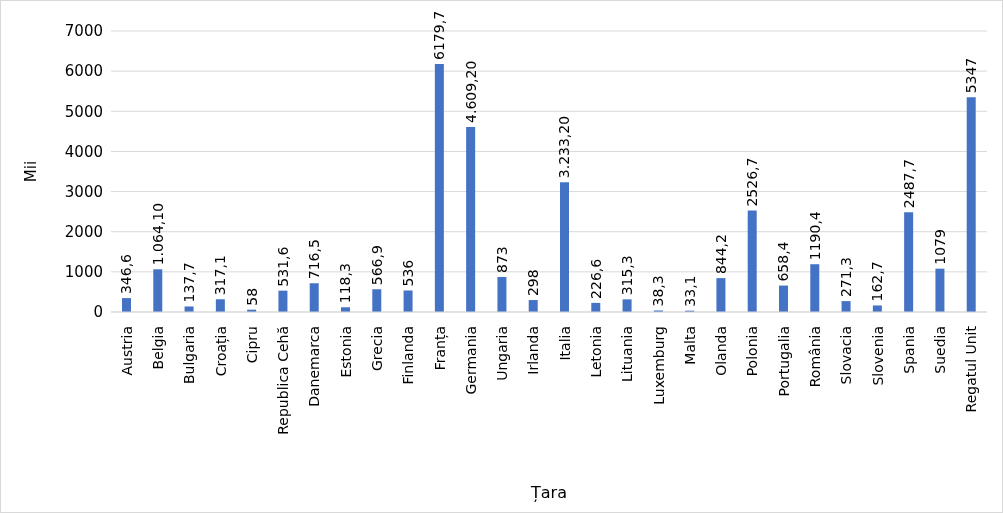  Describe the element at coordinates (83, 272) in the screenshot. I see `y-tick-label: 1000` at that location.